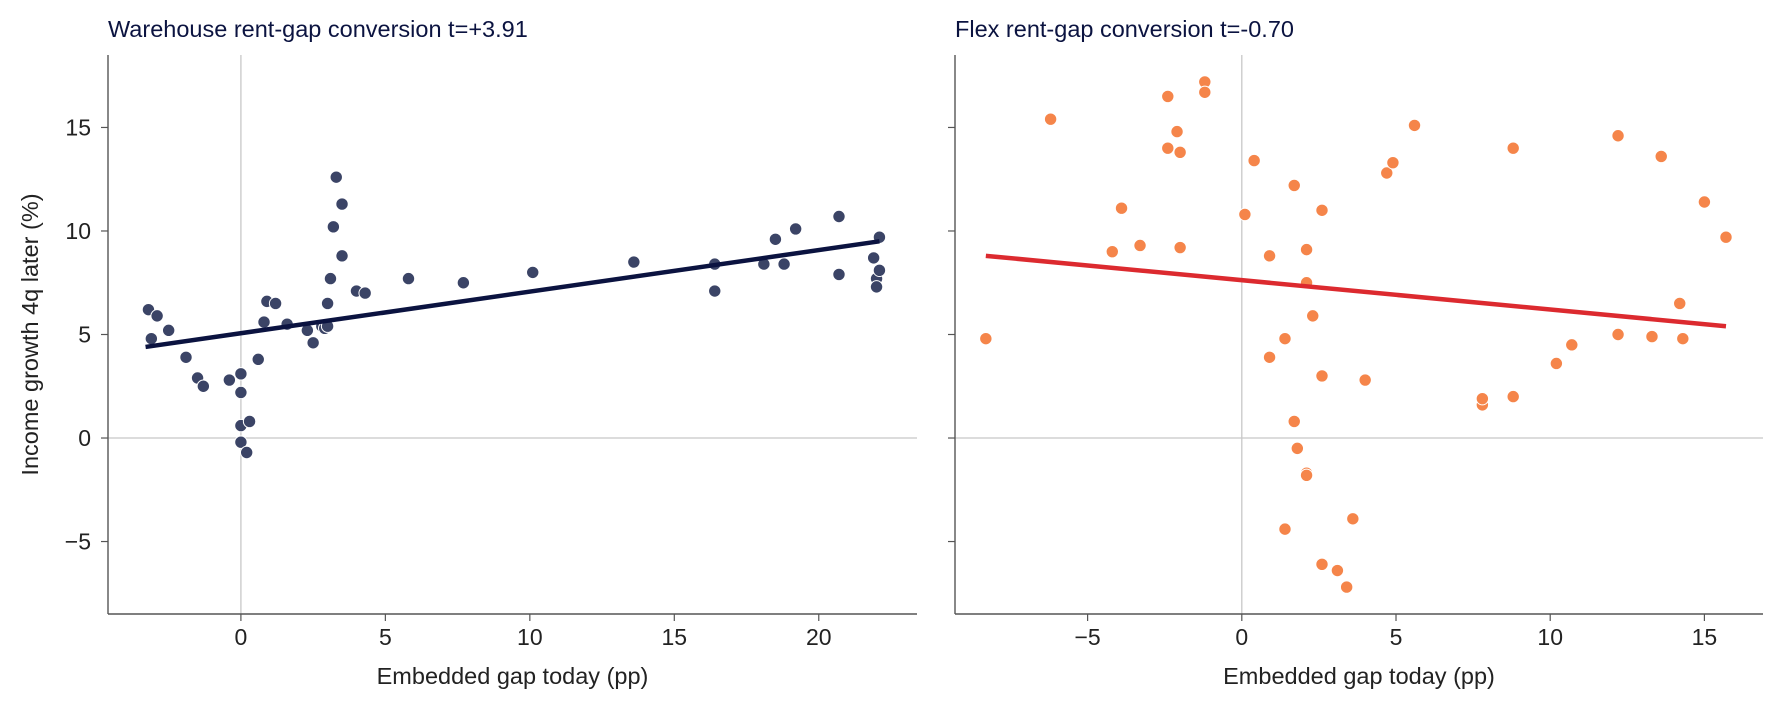 This screenshot has height=721, width=1777. Describe the element at coordinates (30, 334) in the screenshot. I see `y-axis-label: Income growth 4q later (%)` at that location.